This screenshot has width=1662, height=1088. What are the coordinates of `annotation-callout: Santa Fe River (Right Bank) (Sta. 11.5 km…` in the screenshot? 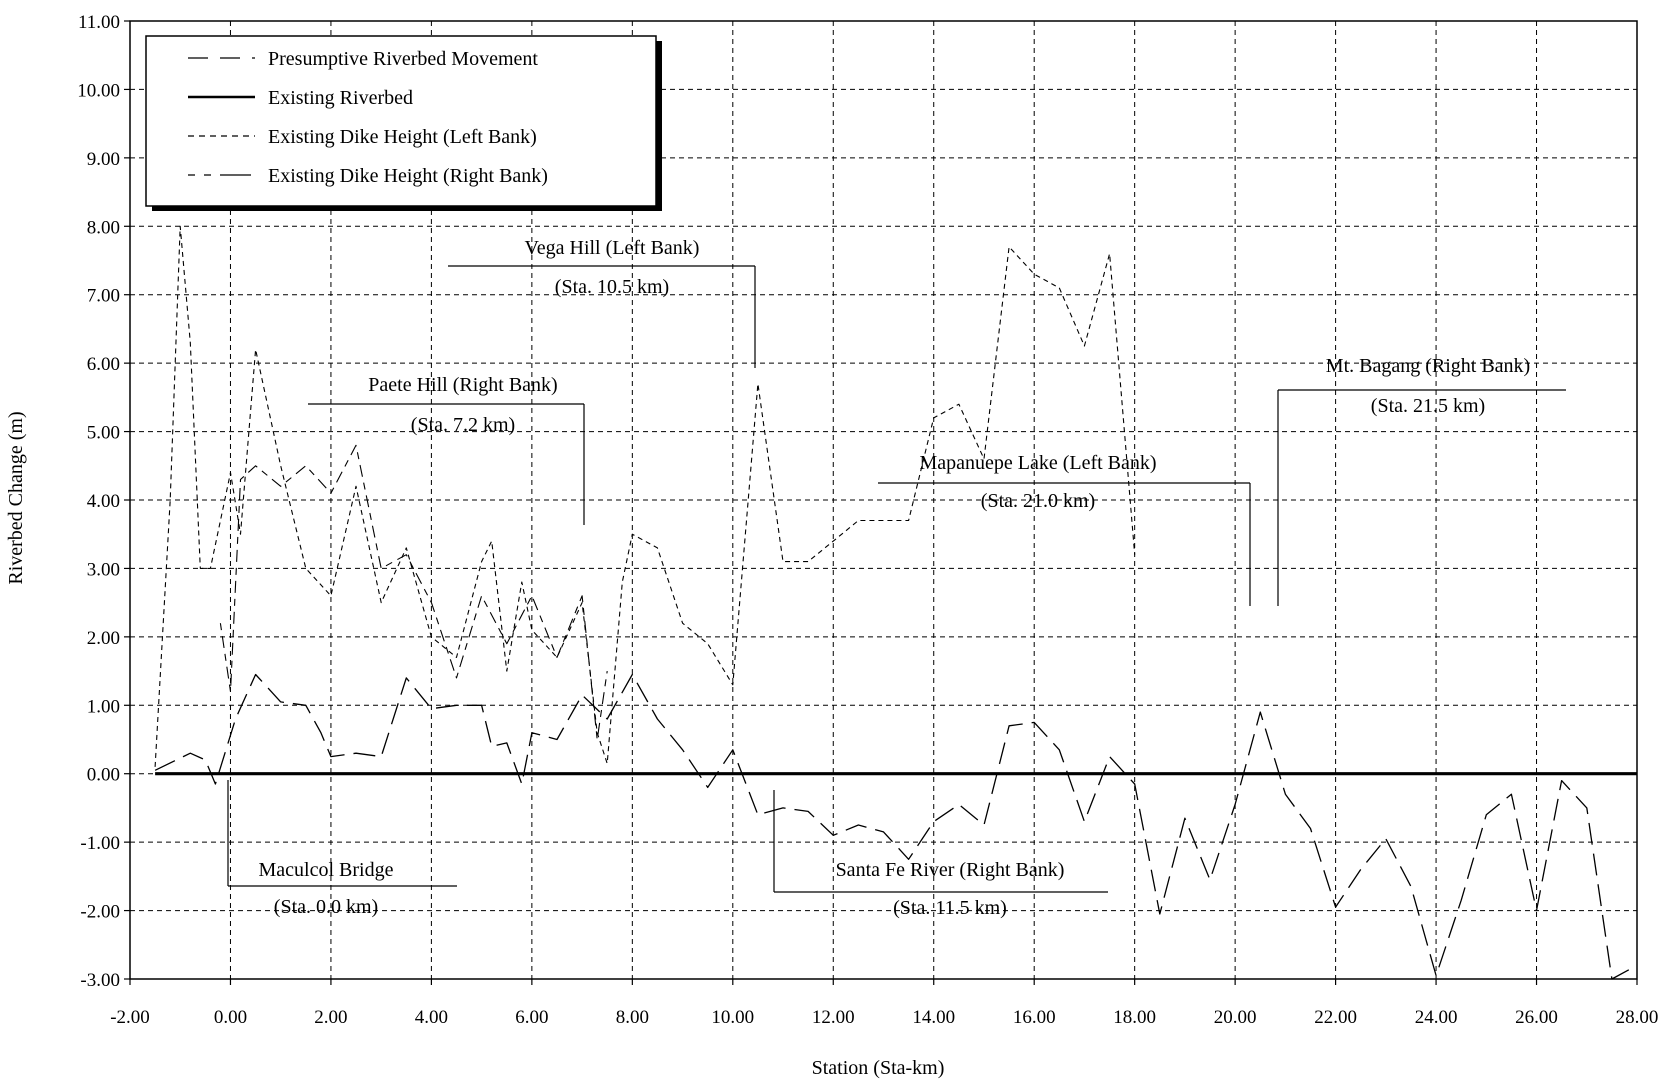 It's located at (940, 854).